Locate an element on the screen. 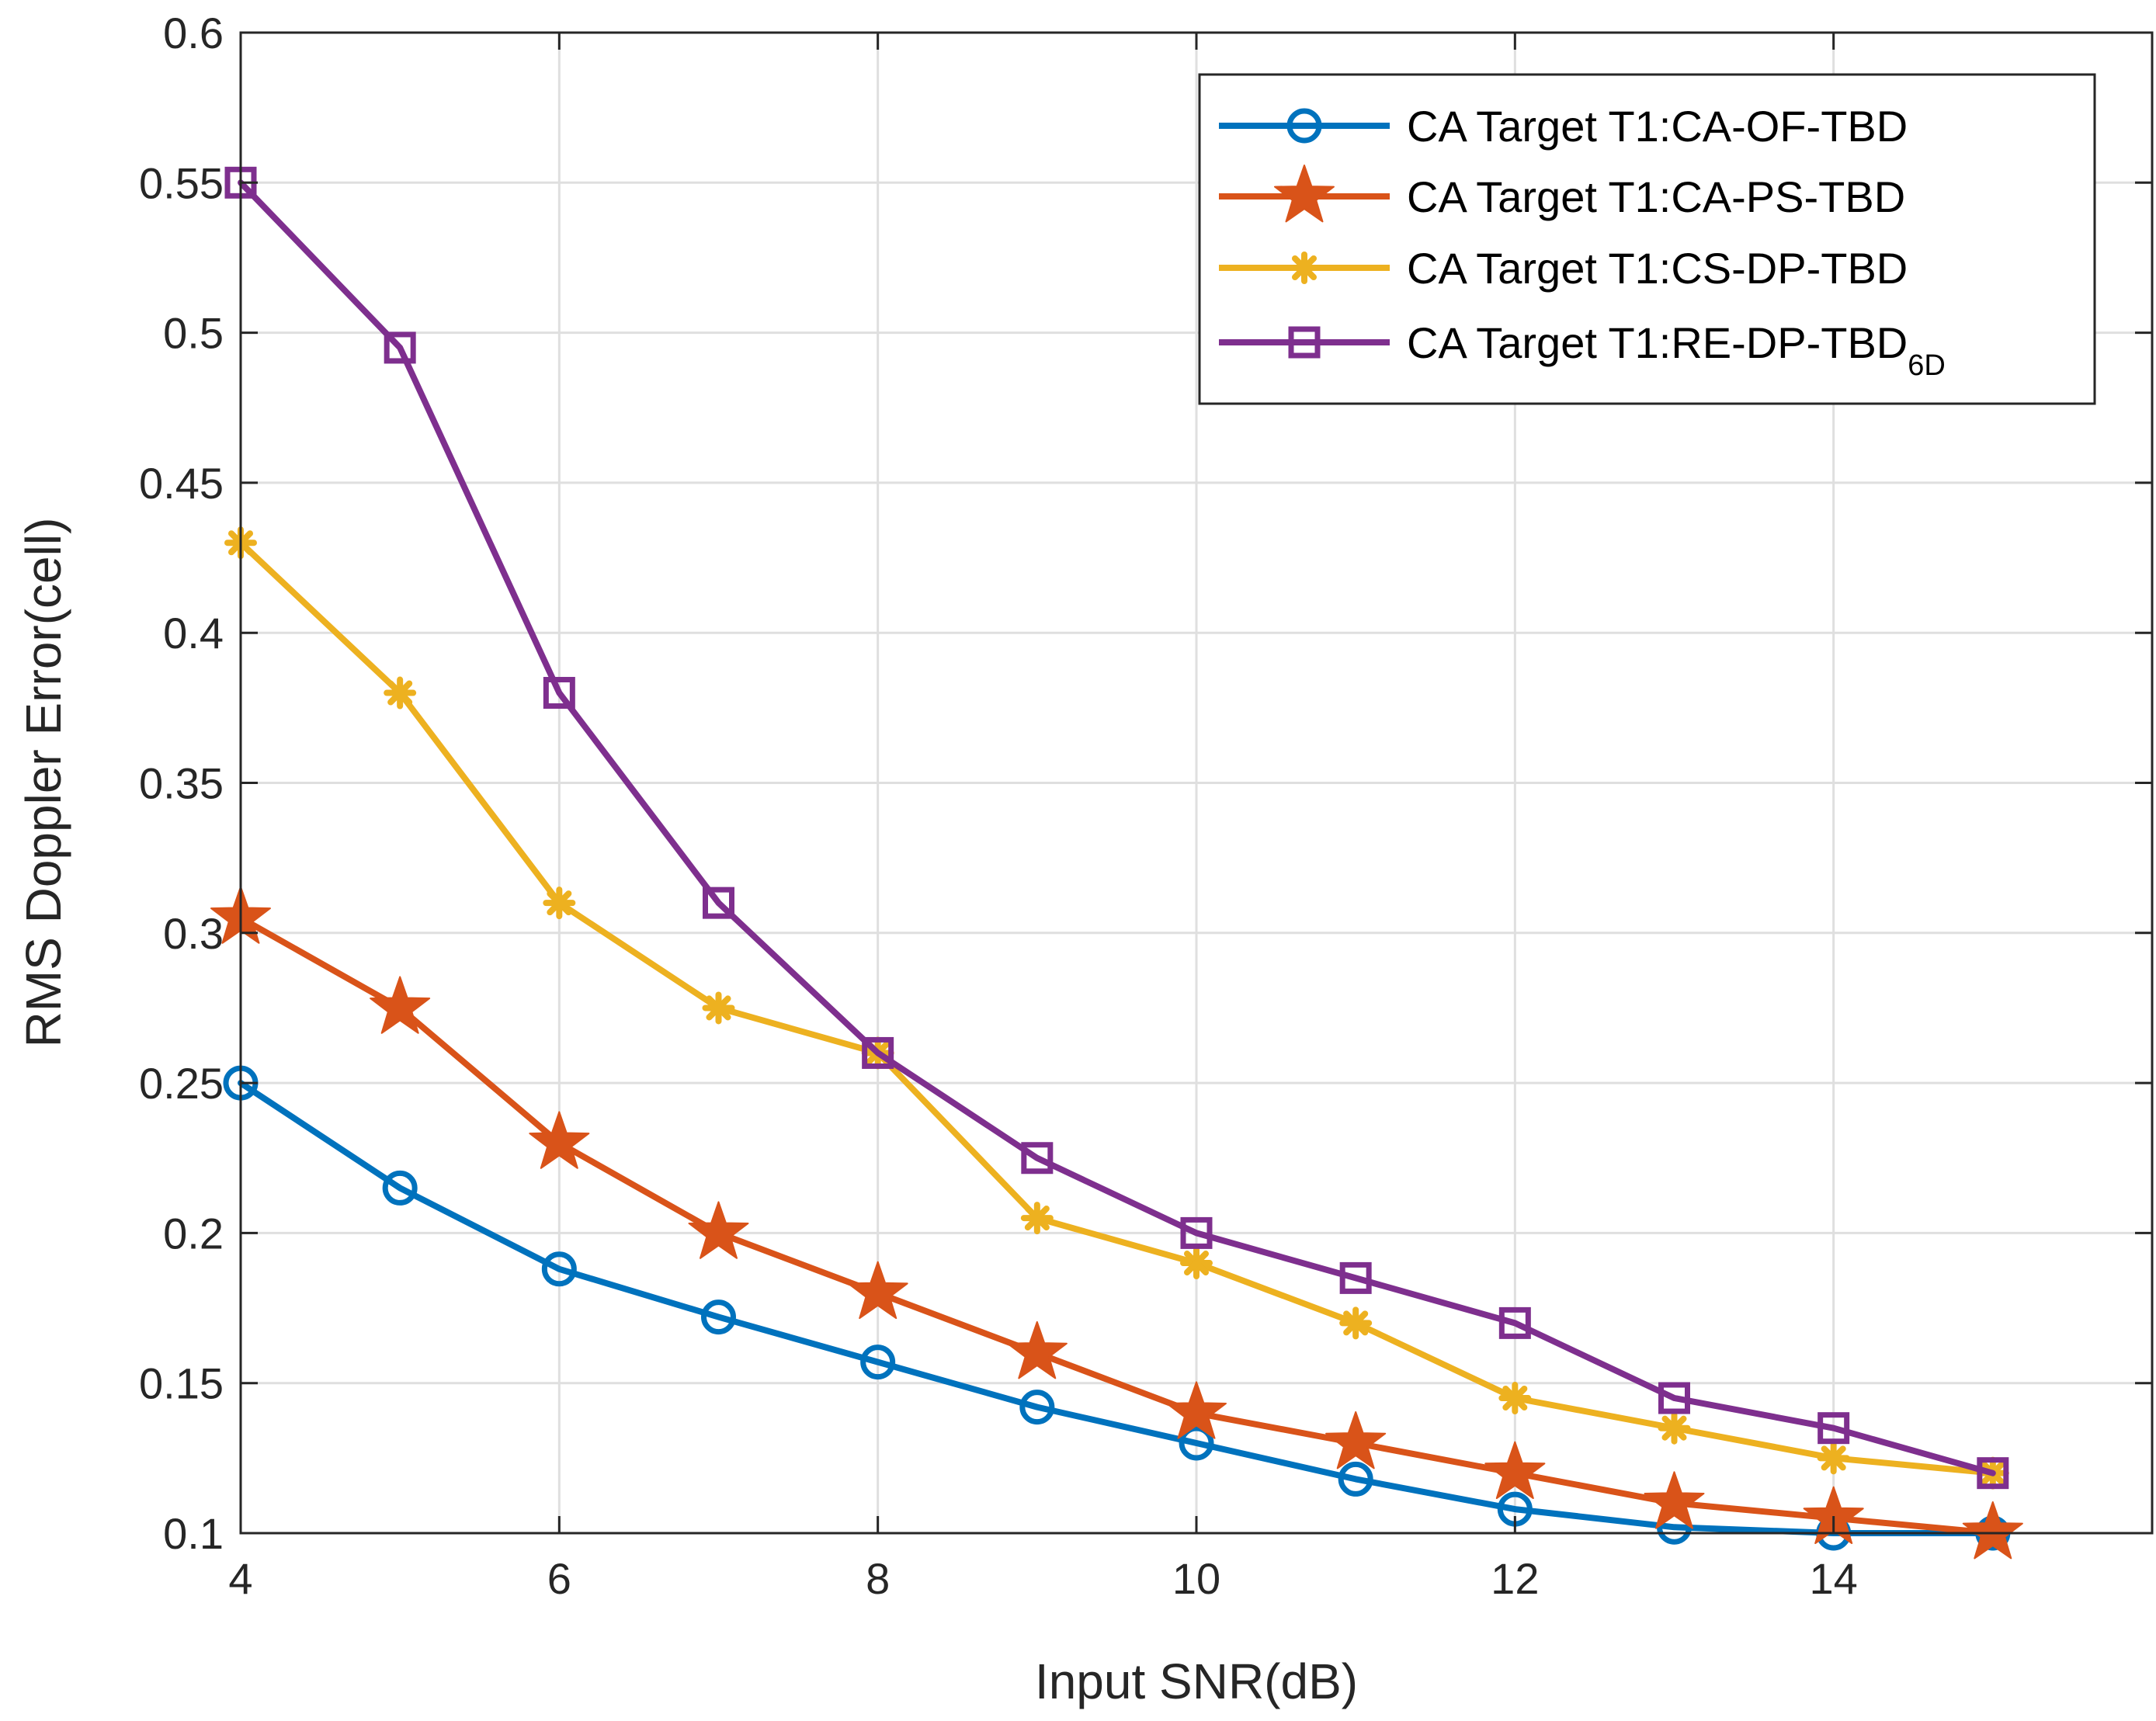 Image resolution: width=2156 pixels, height=1721 pixels. y-tick-label: 0.45 is located at coordinates (182, 483).